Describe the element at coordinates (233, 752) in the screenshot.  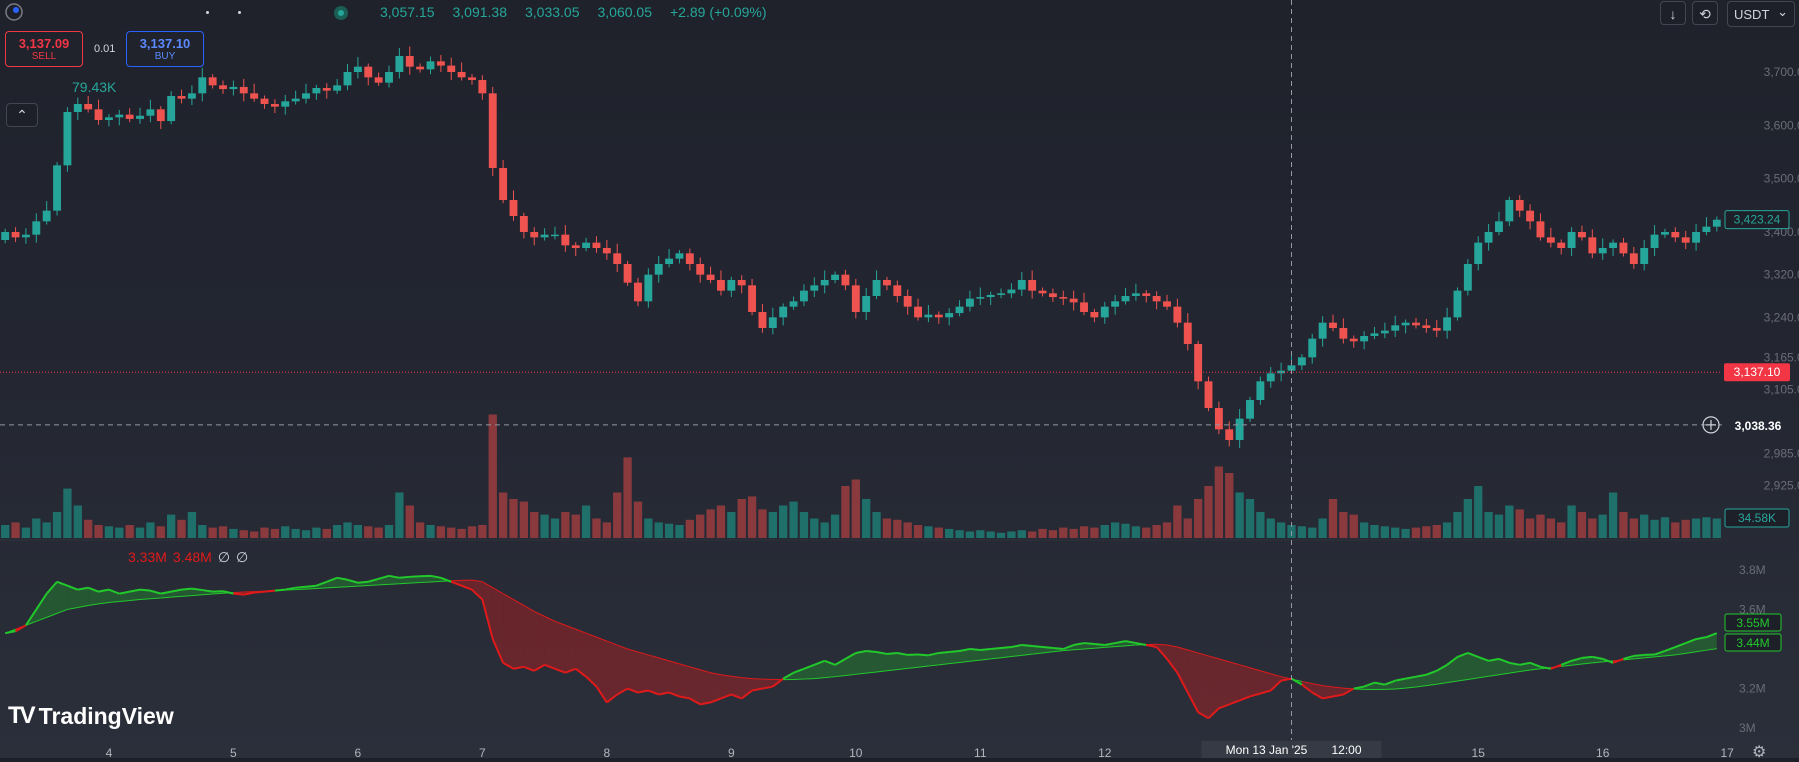
I see `time-axis-tick: 5` at that location.